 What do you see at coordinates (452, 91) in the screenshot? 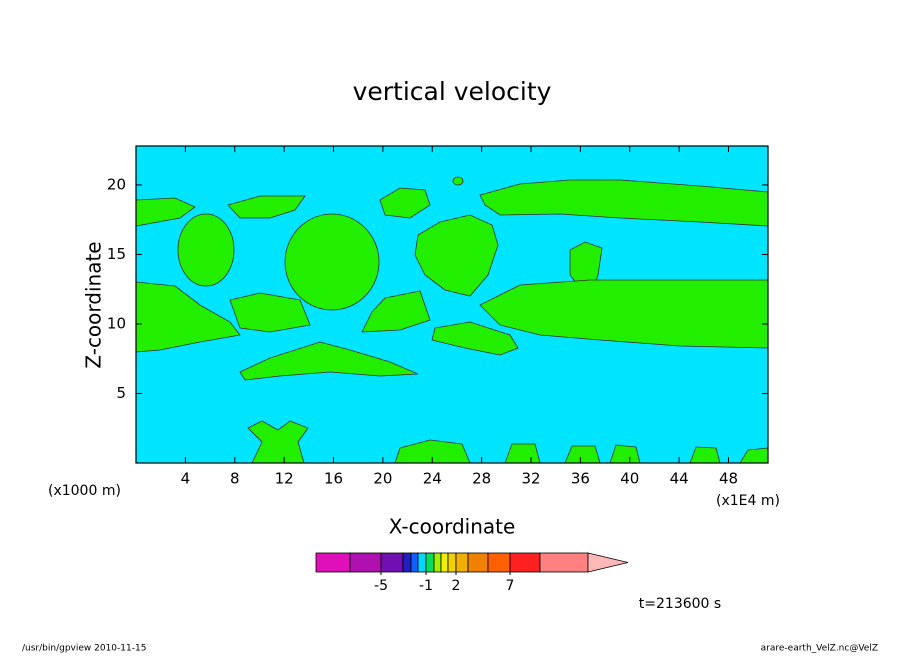
I see `chart-title: vertical velocity` at bounding box center [452, 91].